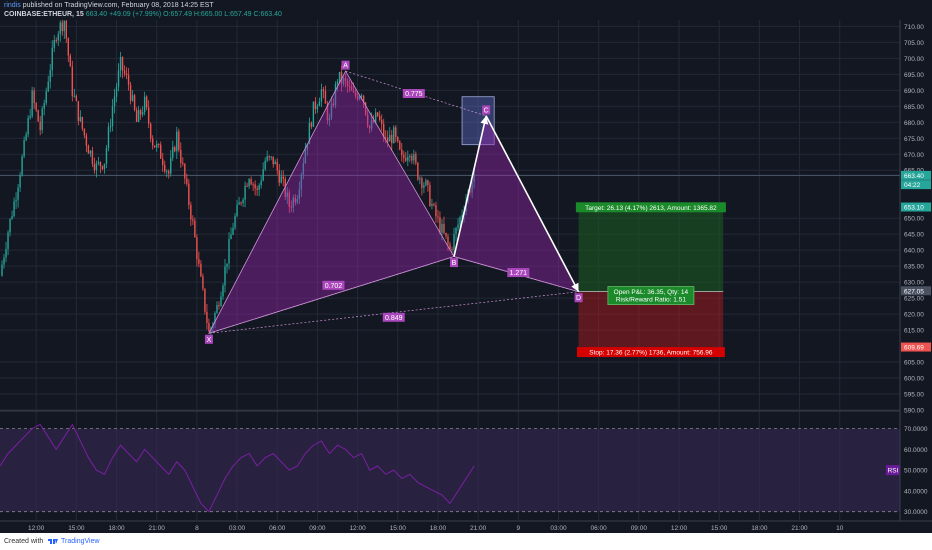  I want to click on pattern-point-A: A, so click(345, 65).